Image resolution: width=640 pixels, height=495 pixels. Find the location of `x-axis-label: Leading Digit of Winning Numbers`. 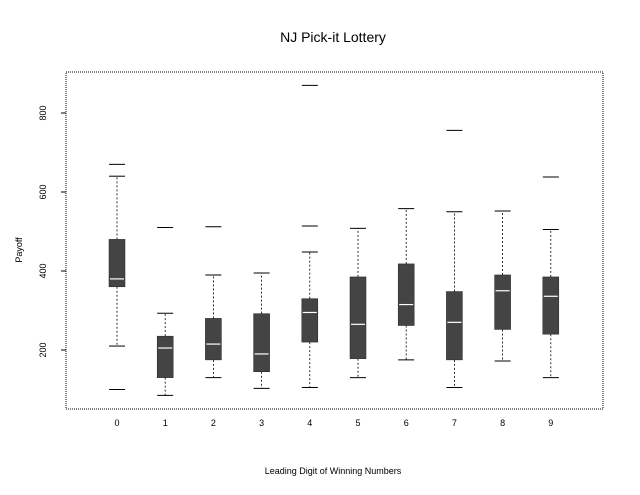

x-axis-label: Leading Digit of Winning Numbers is located at coordinates (333, 471).